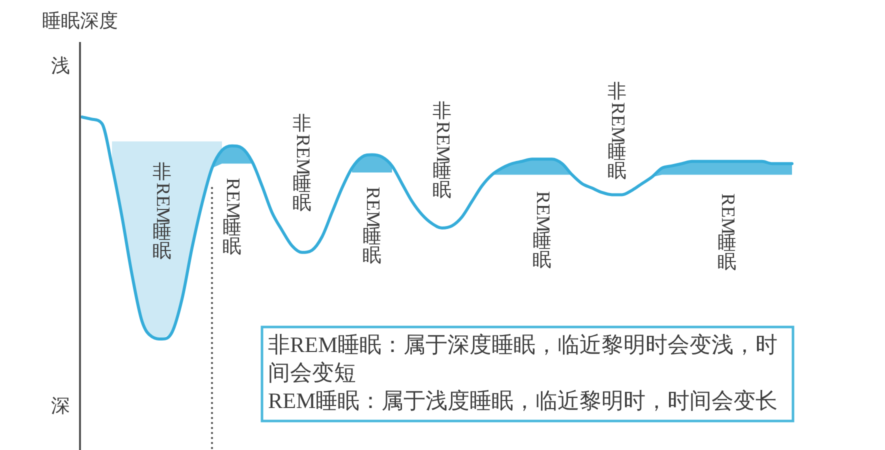 The width and height of the screenshot is (885, 450). Describe the element at coordinates (80, 21) in the screenshot. I see `y-axis-title: 睡眠深度` at that location.